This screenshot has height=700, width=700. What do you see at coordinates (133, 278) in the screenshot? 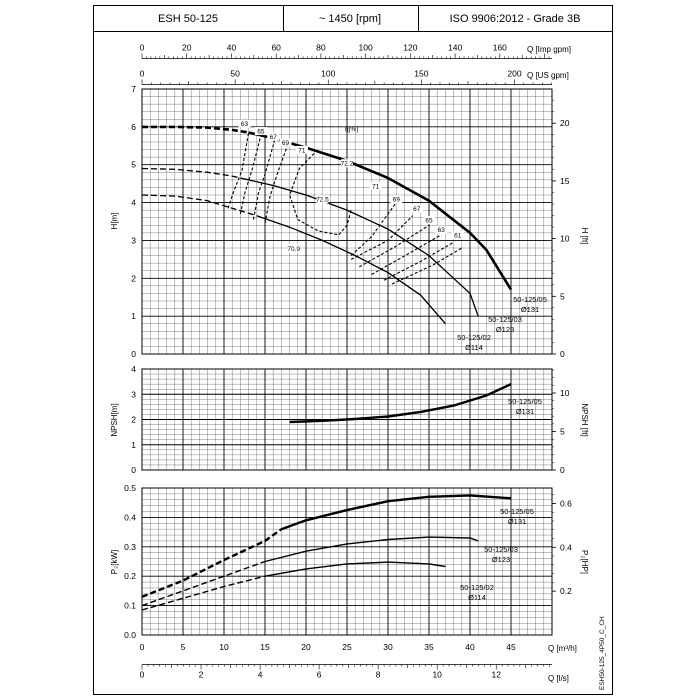
I see `head-ytick: 2` at bounding box center [133, 278].